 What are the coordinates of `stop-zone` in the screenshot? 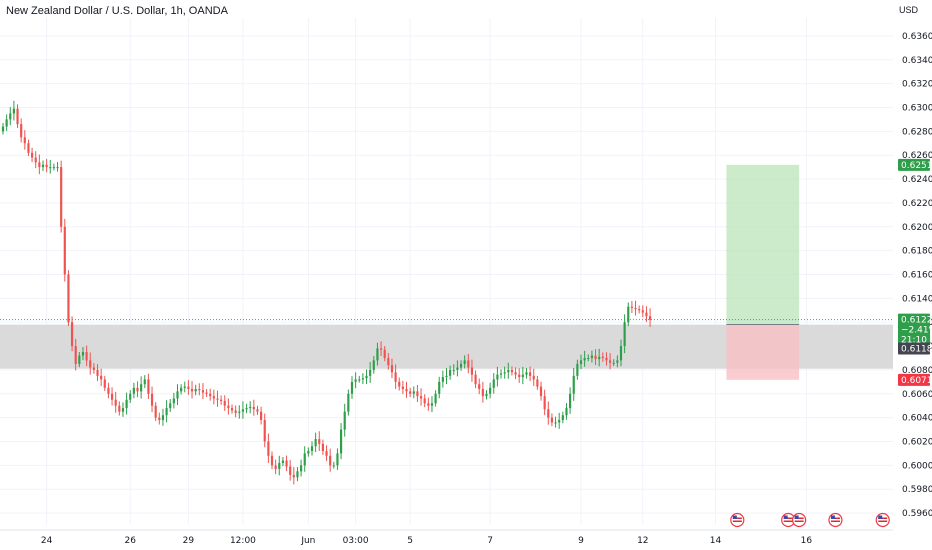 It's located at (763, 352).